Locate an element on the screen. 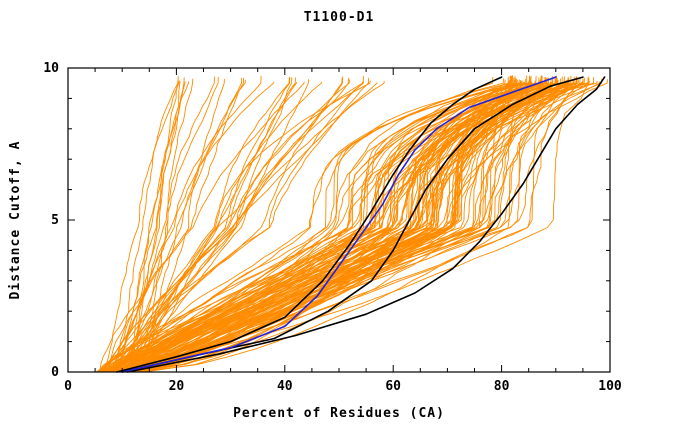 The image size is (680, 440). y-axis-label: Distance Cutoff, A is located at coordinates (15, 220).